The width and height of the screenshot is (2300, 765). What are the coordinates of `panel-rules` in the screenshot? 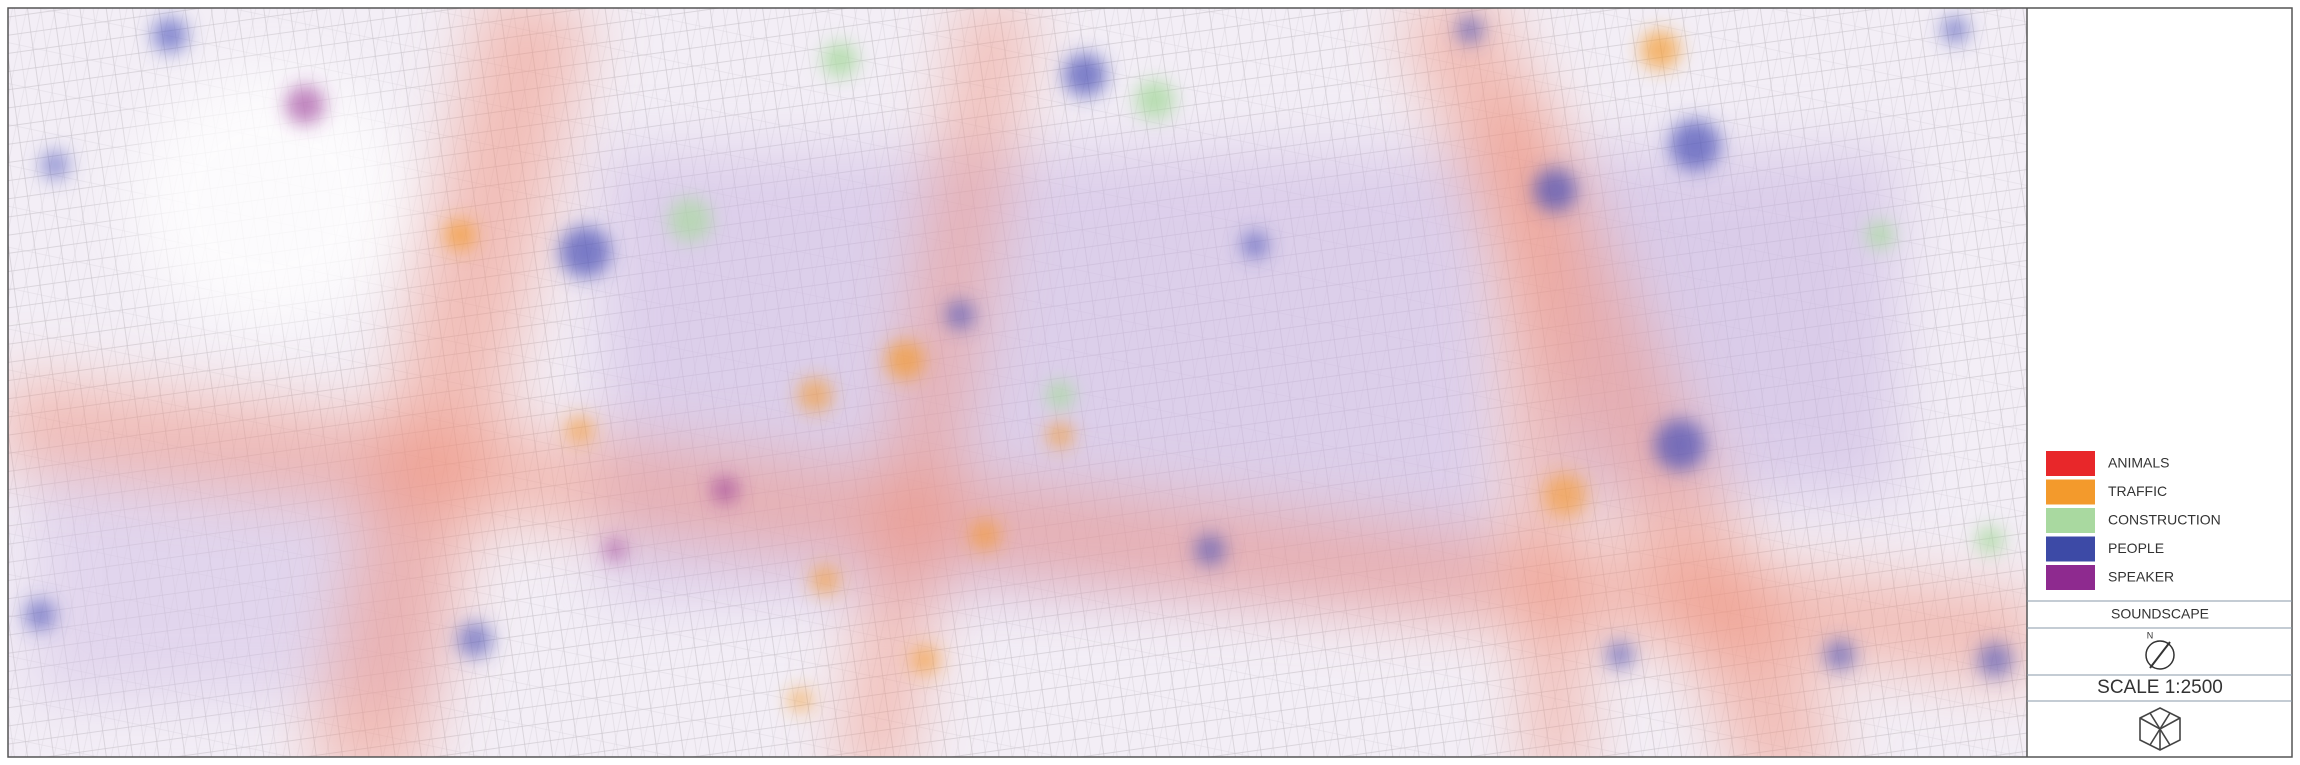 It's located at (2159, 651).